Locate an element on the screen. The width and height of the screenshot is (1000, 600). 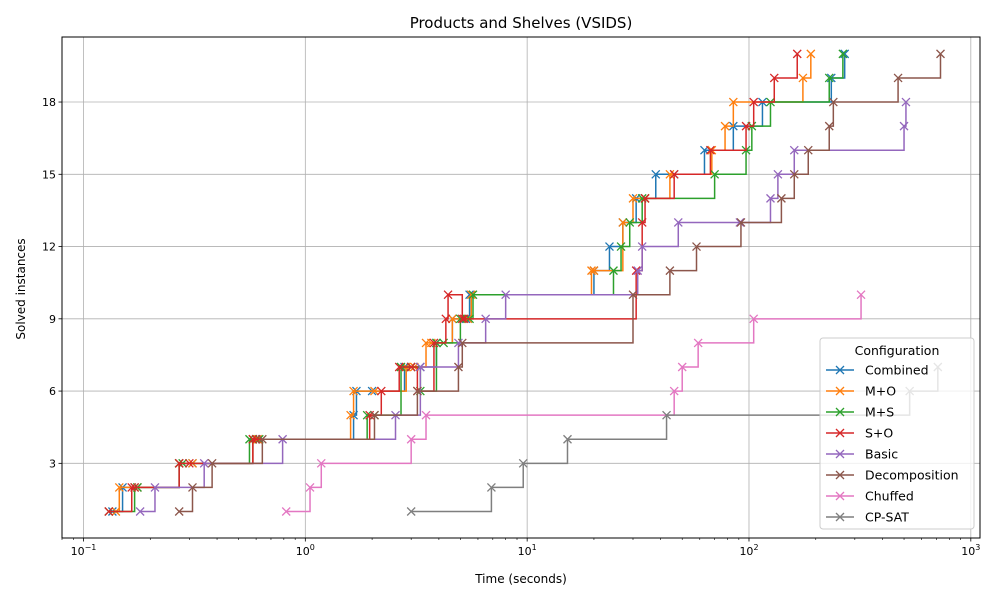
x-axis-ticks: 10⁻¹ 10⁰ 10¹ 10² 10³ is located at coordinates (520, 548).